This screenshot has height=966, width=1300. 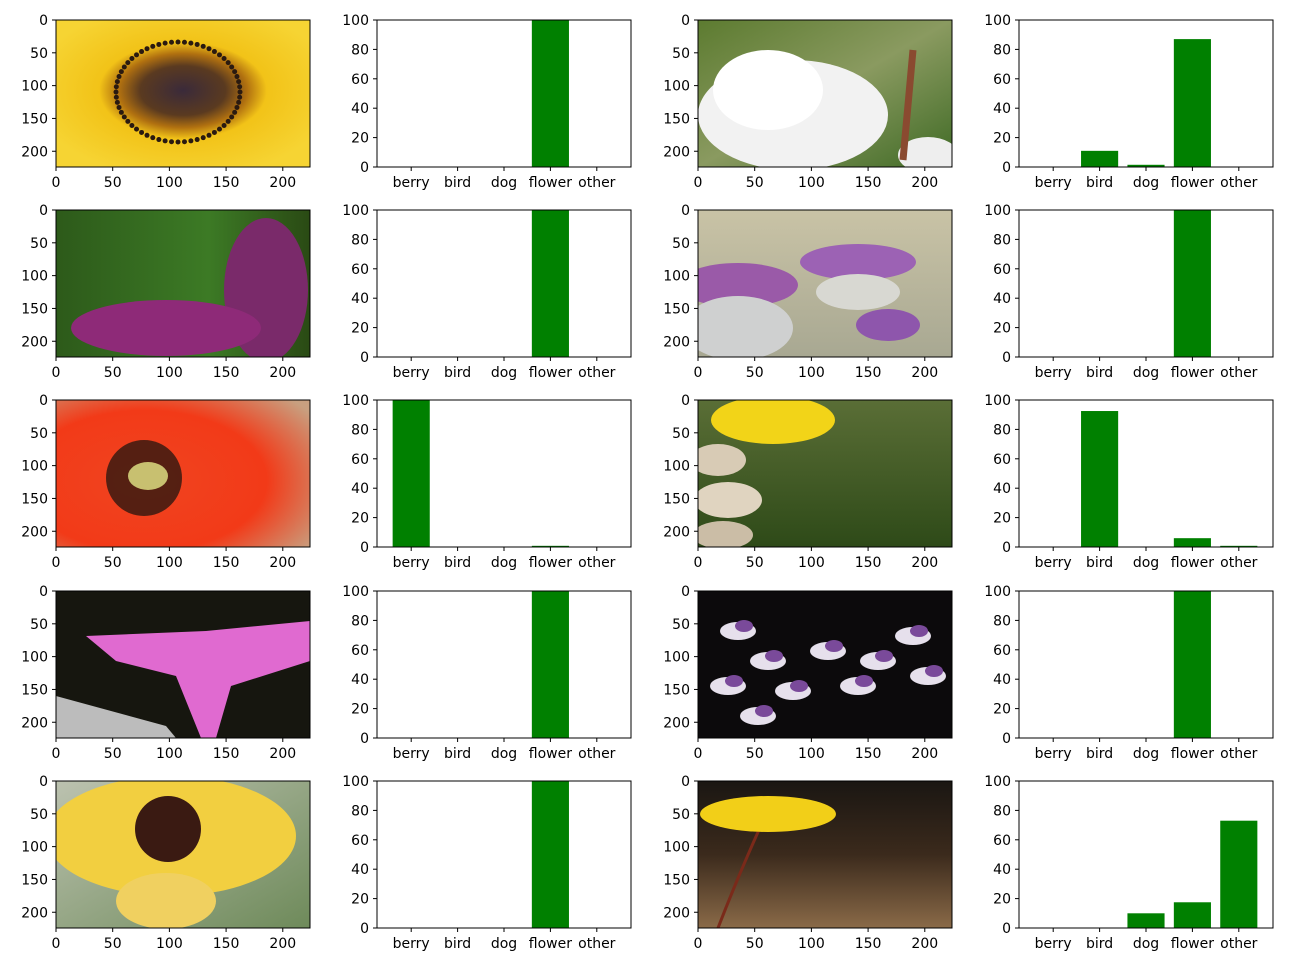 What do you see at coordinates (1239, 874) in the screenshot?
I see `bar-other` at bounding box center [1239, 874].